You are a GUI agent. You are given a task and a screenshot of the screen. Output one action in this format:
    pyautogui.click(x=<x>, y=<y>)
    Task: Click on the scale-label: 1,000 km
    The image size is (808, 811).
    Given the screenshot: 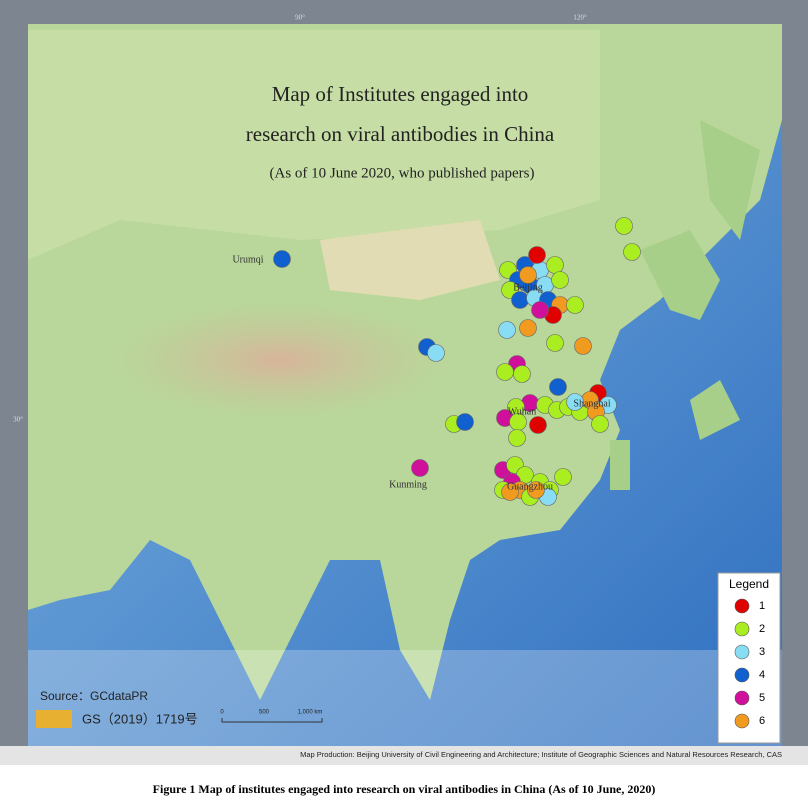 What is the action you would take?
    pyautogui.click(x=310, y=713)
    